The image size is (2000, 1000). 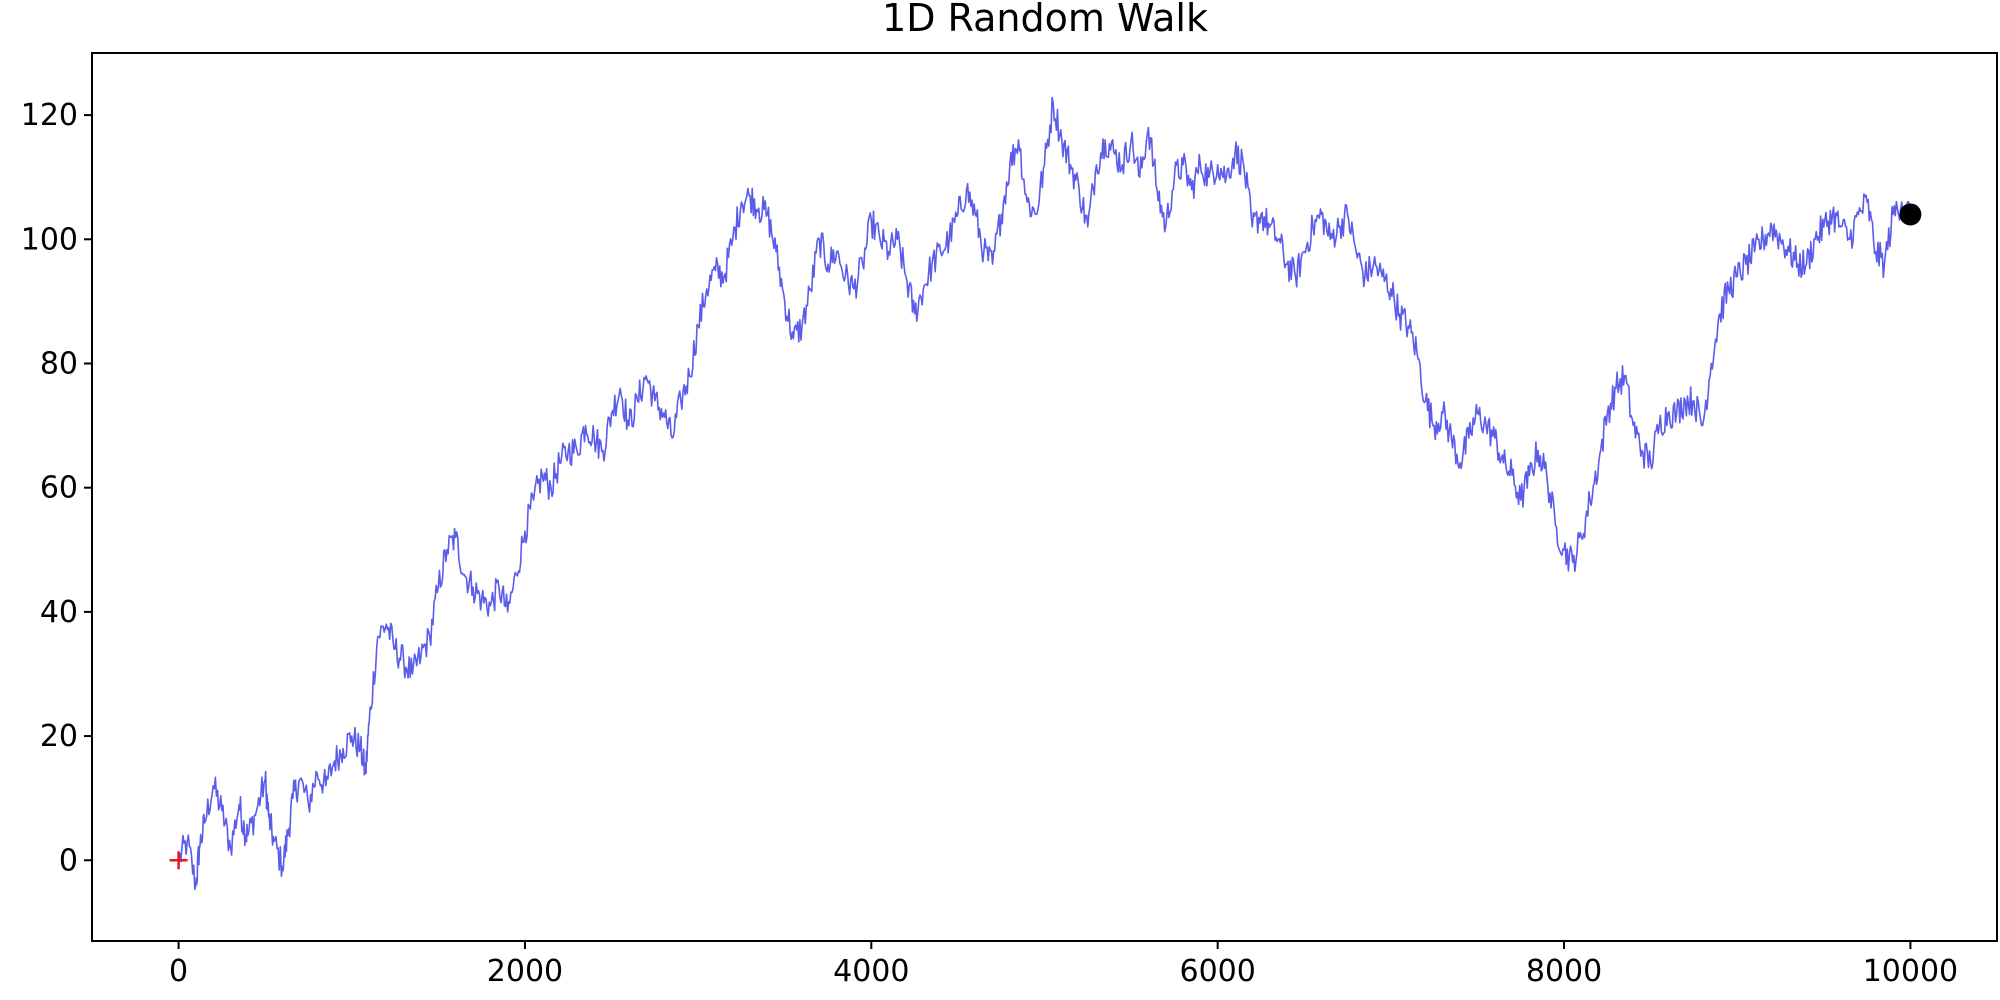 I want to click on x-tick-label: 8000, so click(x=1564, y=971).